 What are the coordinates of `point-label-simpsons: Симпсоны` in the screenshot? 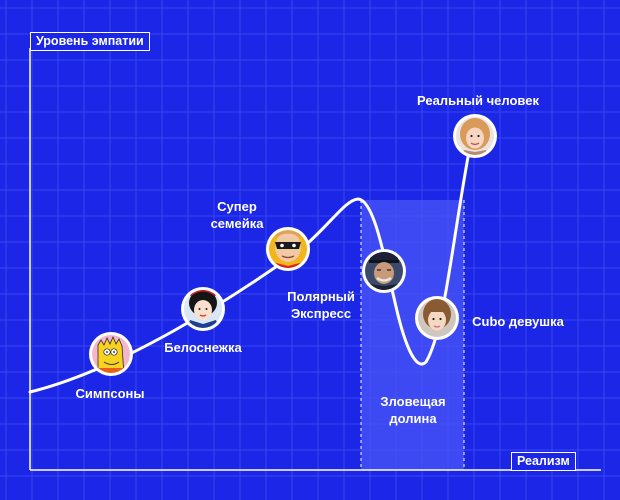 It's located at (110, 393).